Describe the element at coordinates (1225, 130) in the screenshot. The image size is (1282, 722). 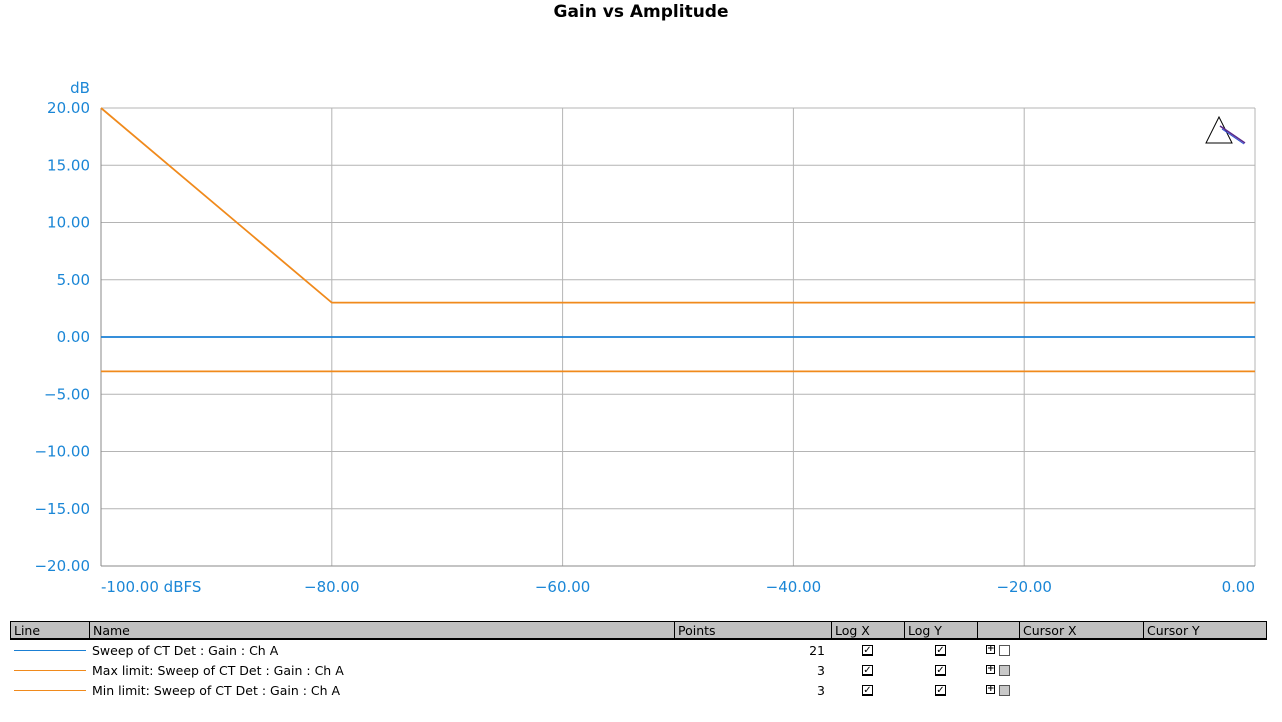
I see `triangle-pen-icon` at that location.